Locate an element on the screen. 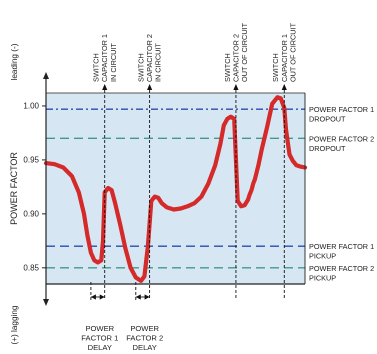 The width and height of the screenshot is (377, 354). y-axis-arrow-up is located at coordinates (46, 75).